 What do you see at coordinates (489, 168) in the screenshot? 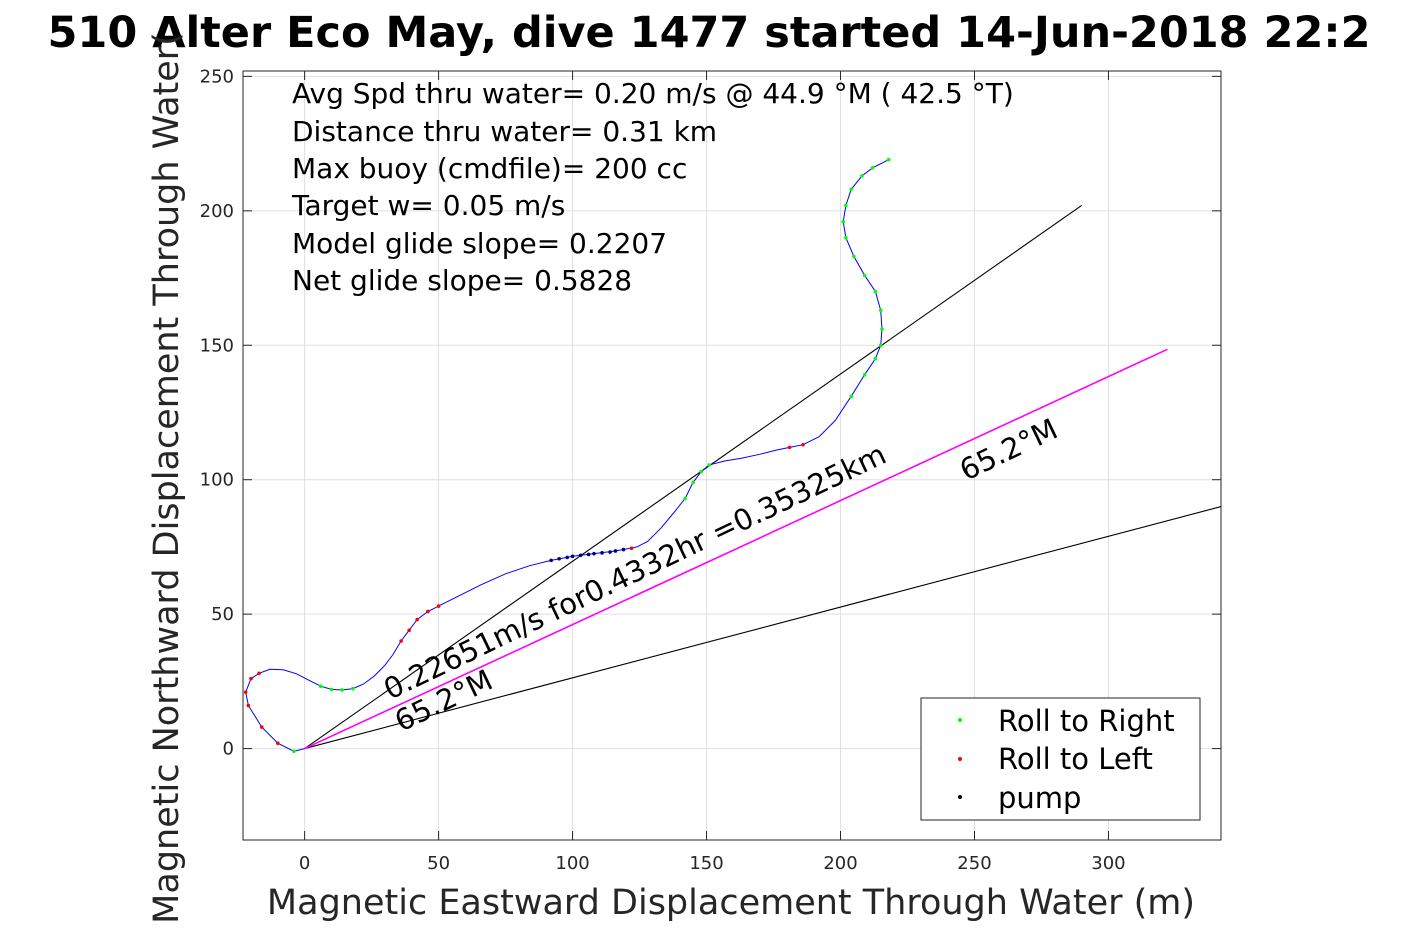
I see `annotation-max-buoy: Max buoy (cmdfile)= 200 cc` at bounding box center [489, 168].